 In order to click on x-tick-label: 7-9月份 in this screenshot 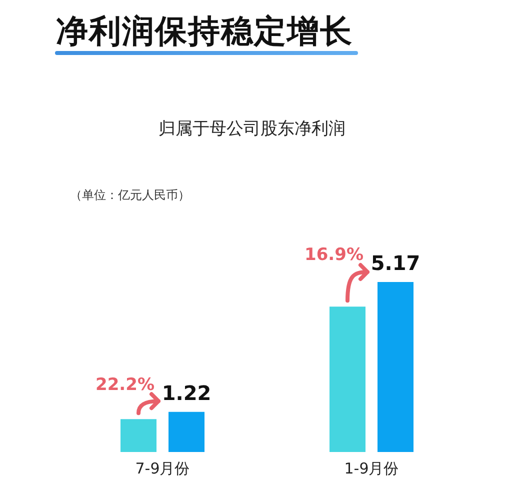, I will do `click(162, 469)`.